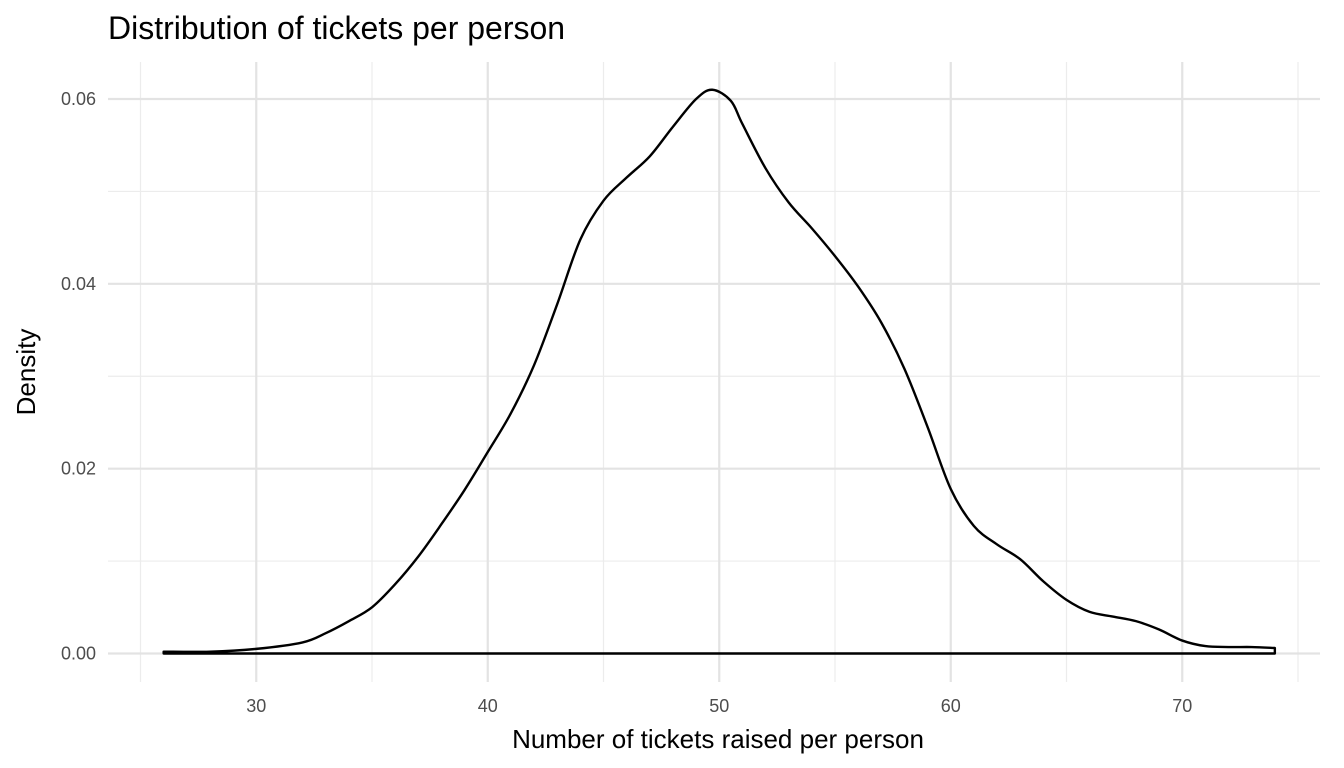  What do you see at coordinates (78, 99) in the screenshot?
I see `y-tick-label: 0.06` at bounding box center [78, 99].